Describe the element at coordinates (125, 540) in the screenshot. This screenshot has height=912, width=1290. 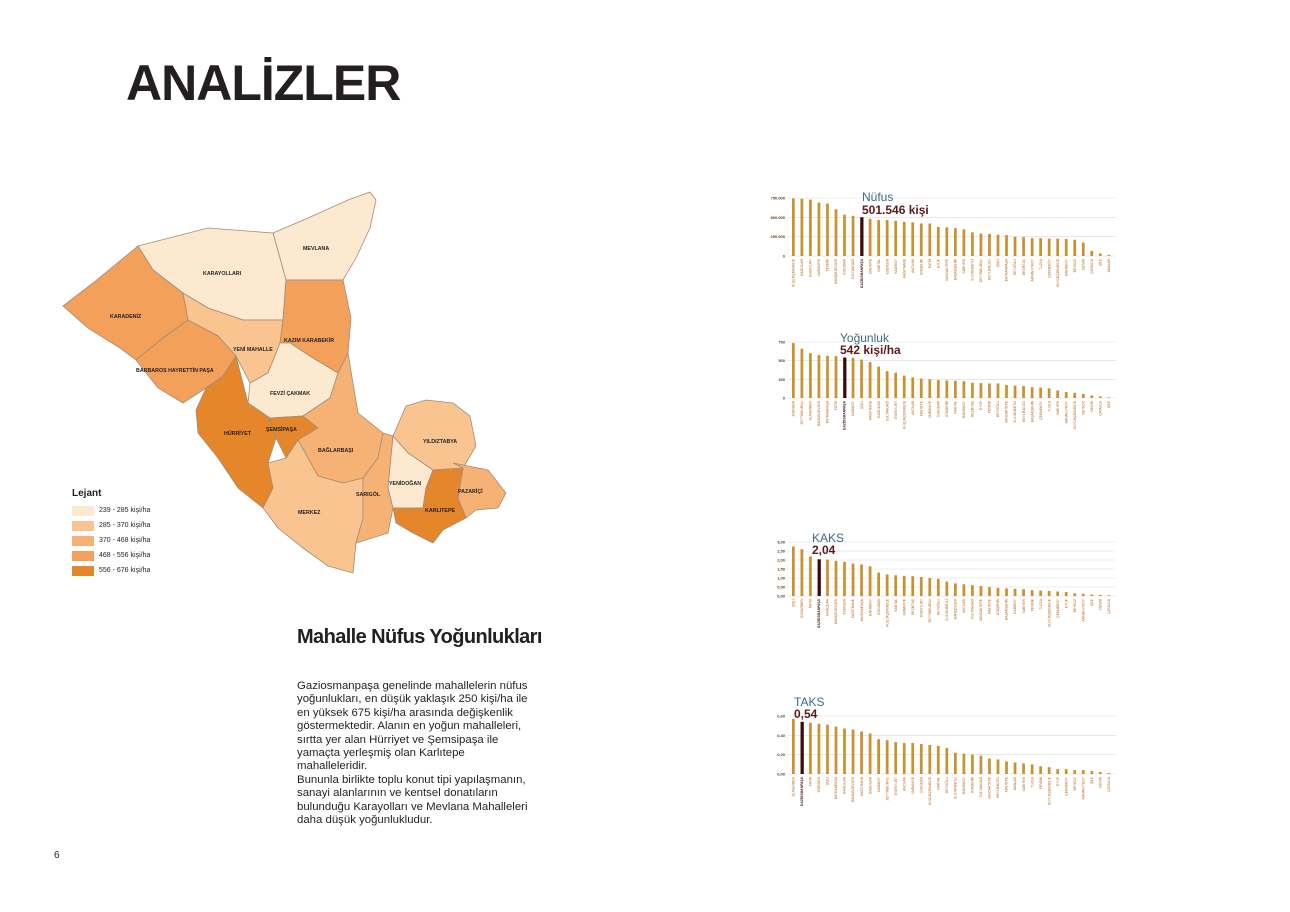
I see `legend-label: 370 - 468 kişi/ha` at that location.